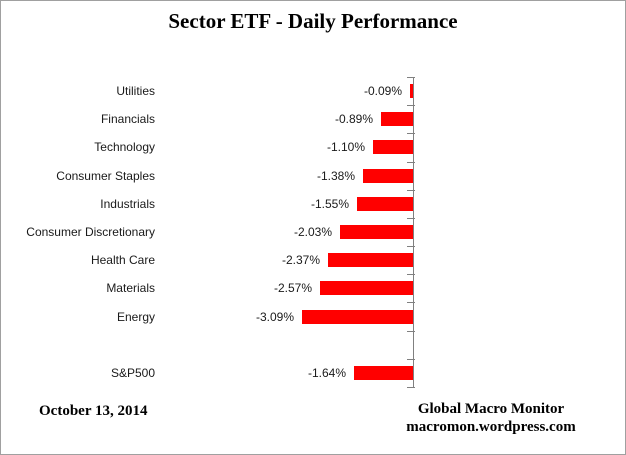 The height and width of the screenshot is (455, 626). I want to click on category-label: Technology, so click(124, 147).